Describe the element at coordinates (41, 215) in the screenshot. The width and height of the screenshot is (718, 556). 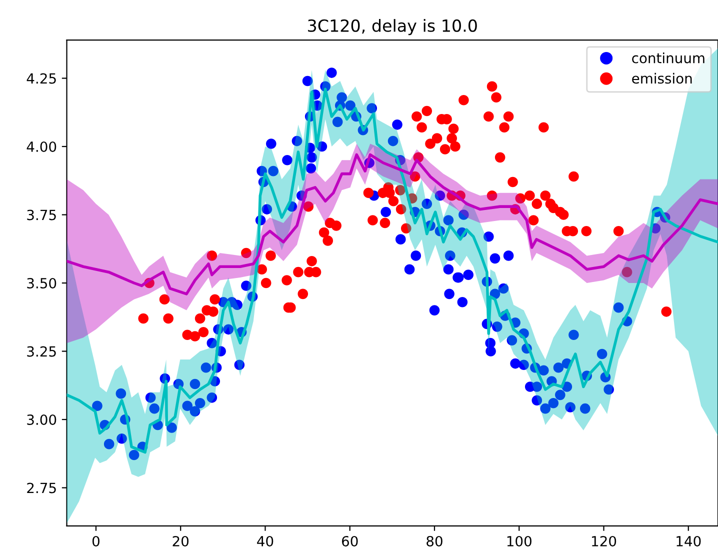
I see `y-tick-label: 3.75` at that location.